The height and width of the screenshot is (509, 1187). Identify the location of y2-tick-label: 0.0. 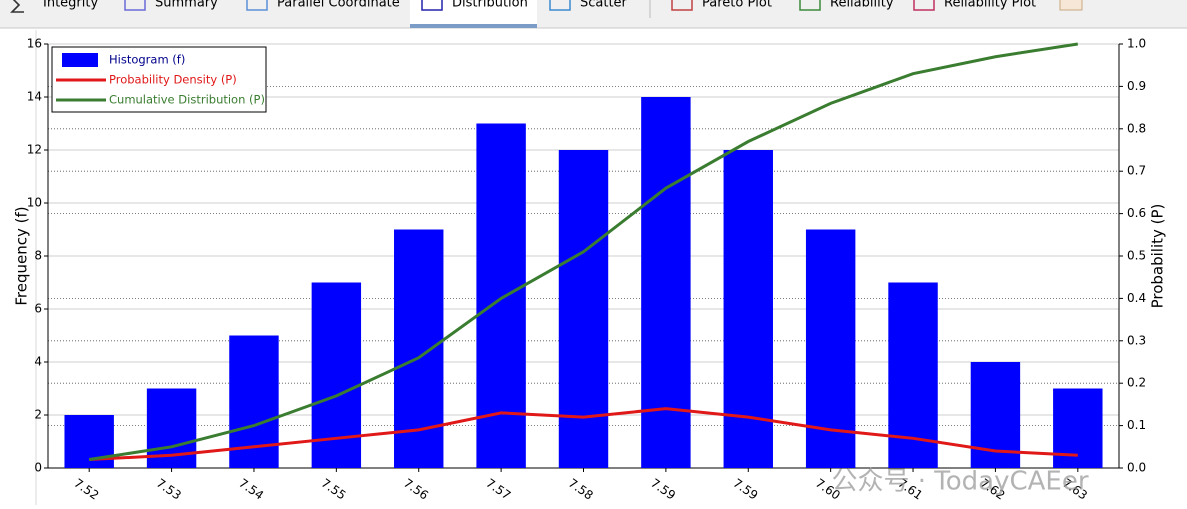
(1136, 468).